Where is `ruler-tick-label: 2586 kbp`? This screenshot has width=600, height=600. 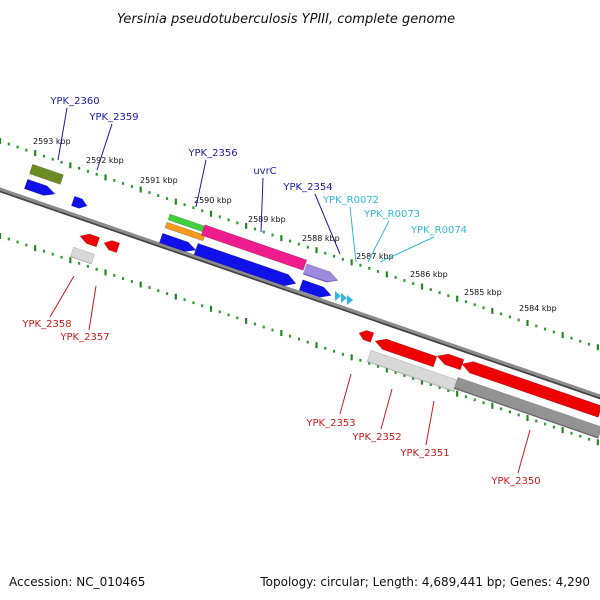
ruler-tick-label: 2586 kbp is located at coordinates (429, 274).